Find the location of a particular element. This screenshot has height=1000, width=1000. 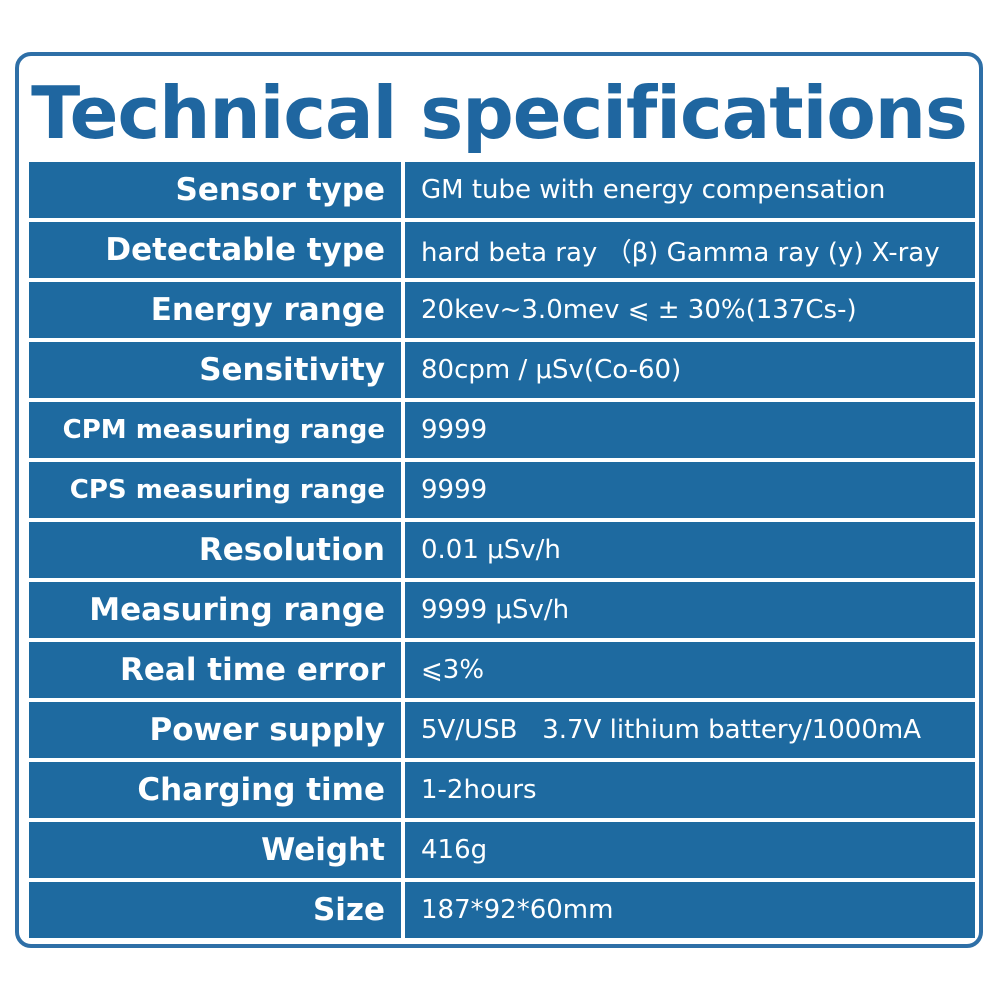

spec-row-weight: Weight 416g is located at coordinates (502, 850).